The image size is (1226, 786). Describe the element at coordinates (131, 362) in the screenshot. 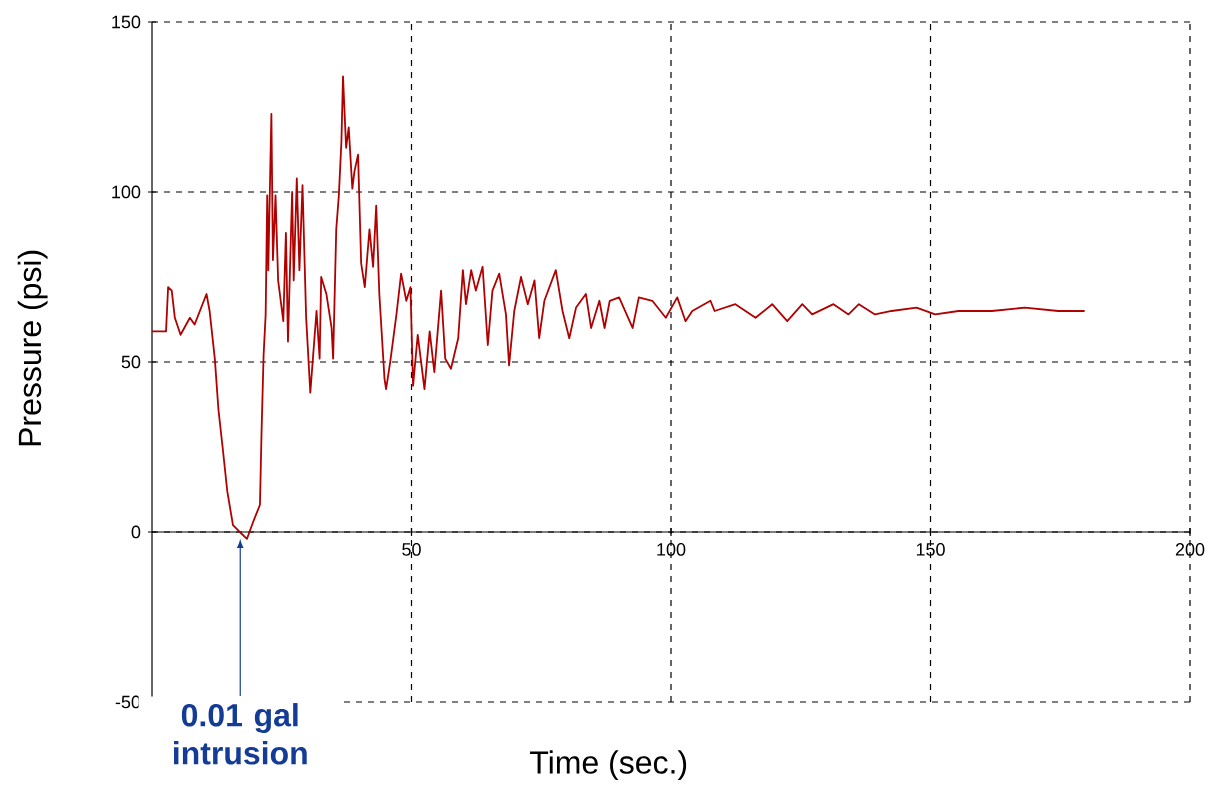

I see `y-tick-label: 50` at that location.